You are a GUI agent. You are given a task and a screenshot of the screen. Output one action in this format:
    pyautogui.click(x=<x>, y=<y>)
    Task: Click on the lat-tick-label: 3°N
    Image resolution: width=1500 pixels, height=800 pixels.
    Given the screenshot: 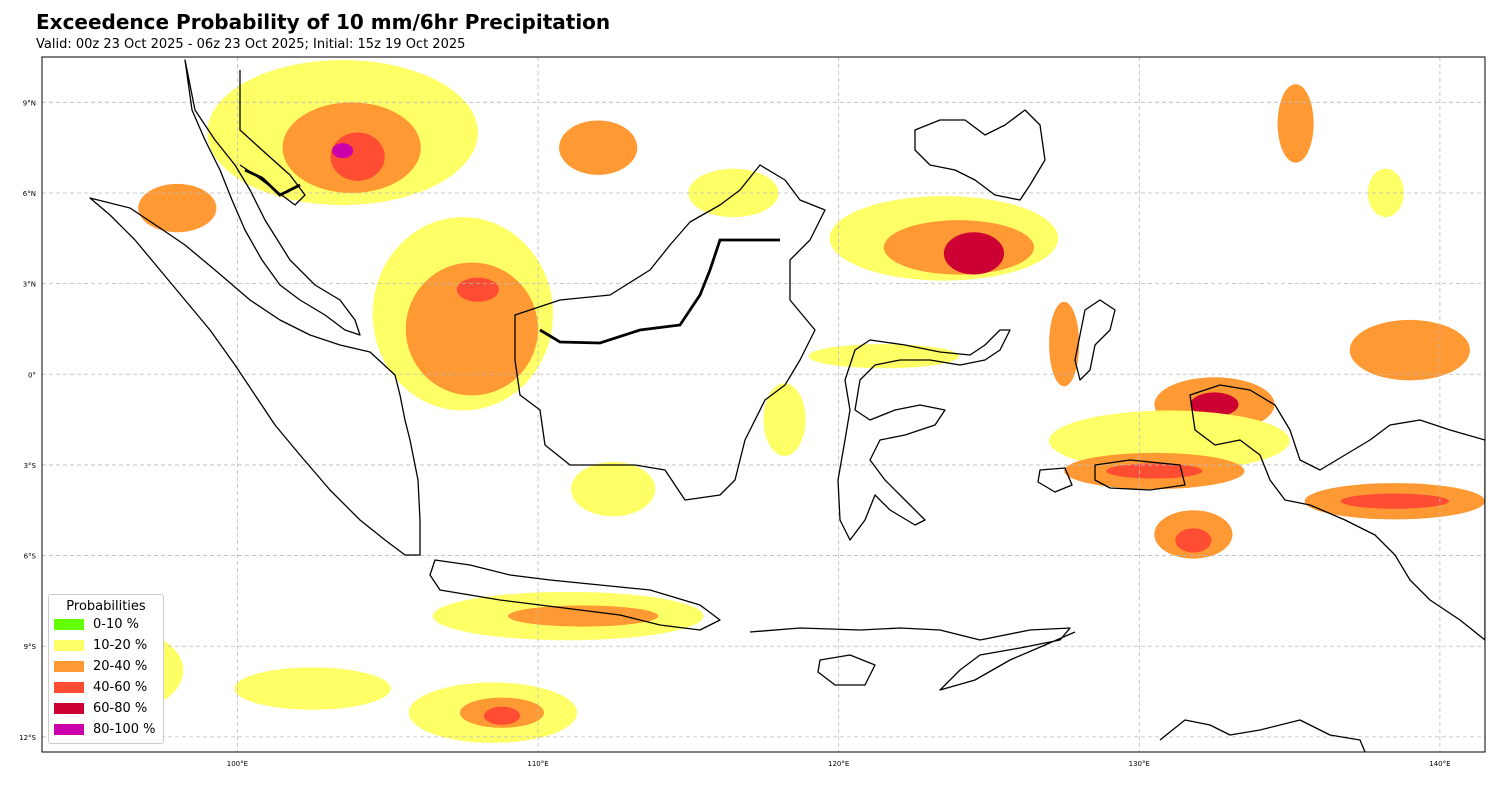 What is the action you would take?
    pyautogui.click(x=29, y=285)
    